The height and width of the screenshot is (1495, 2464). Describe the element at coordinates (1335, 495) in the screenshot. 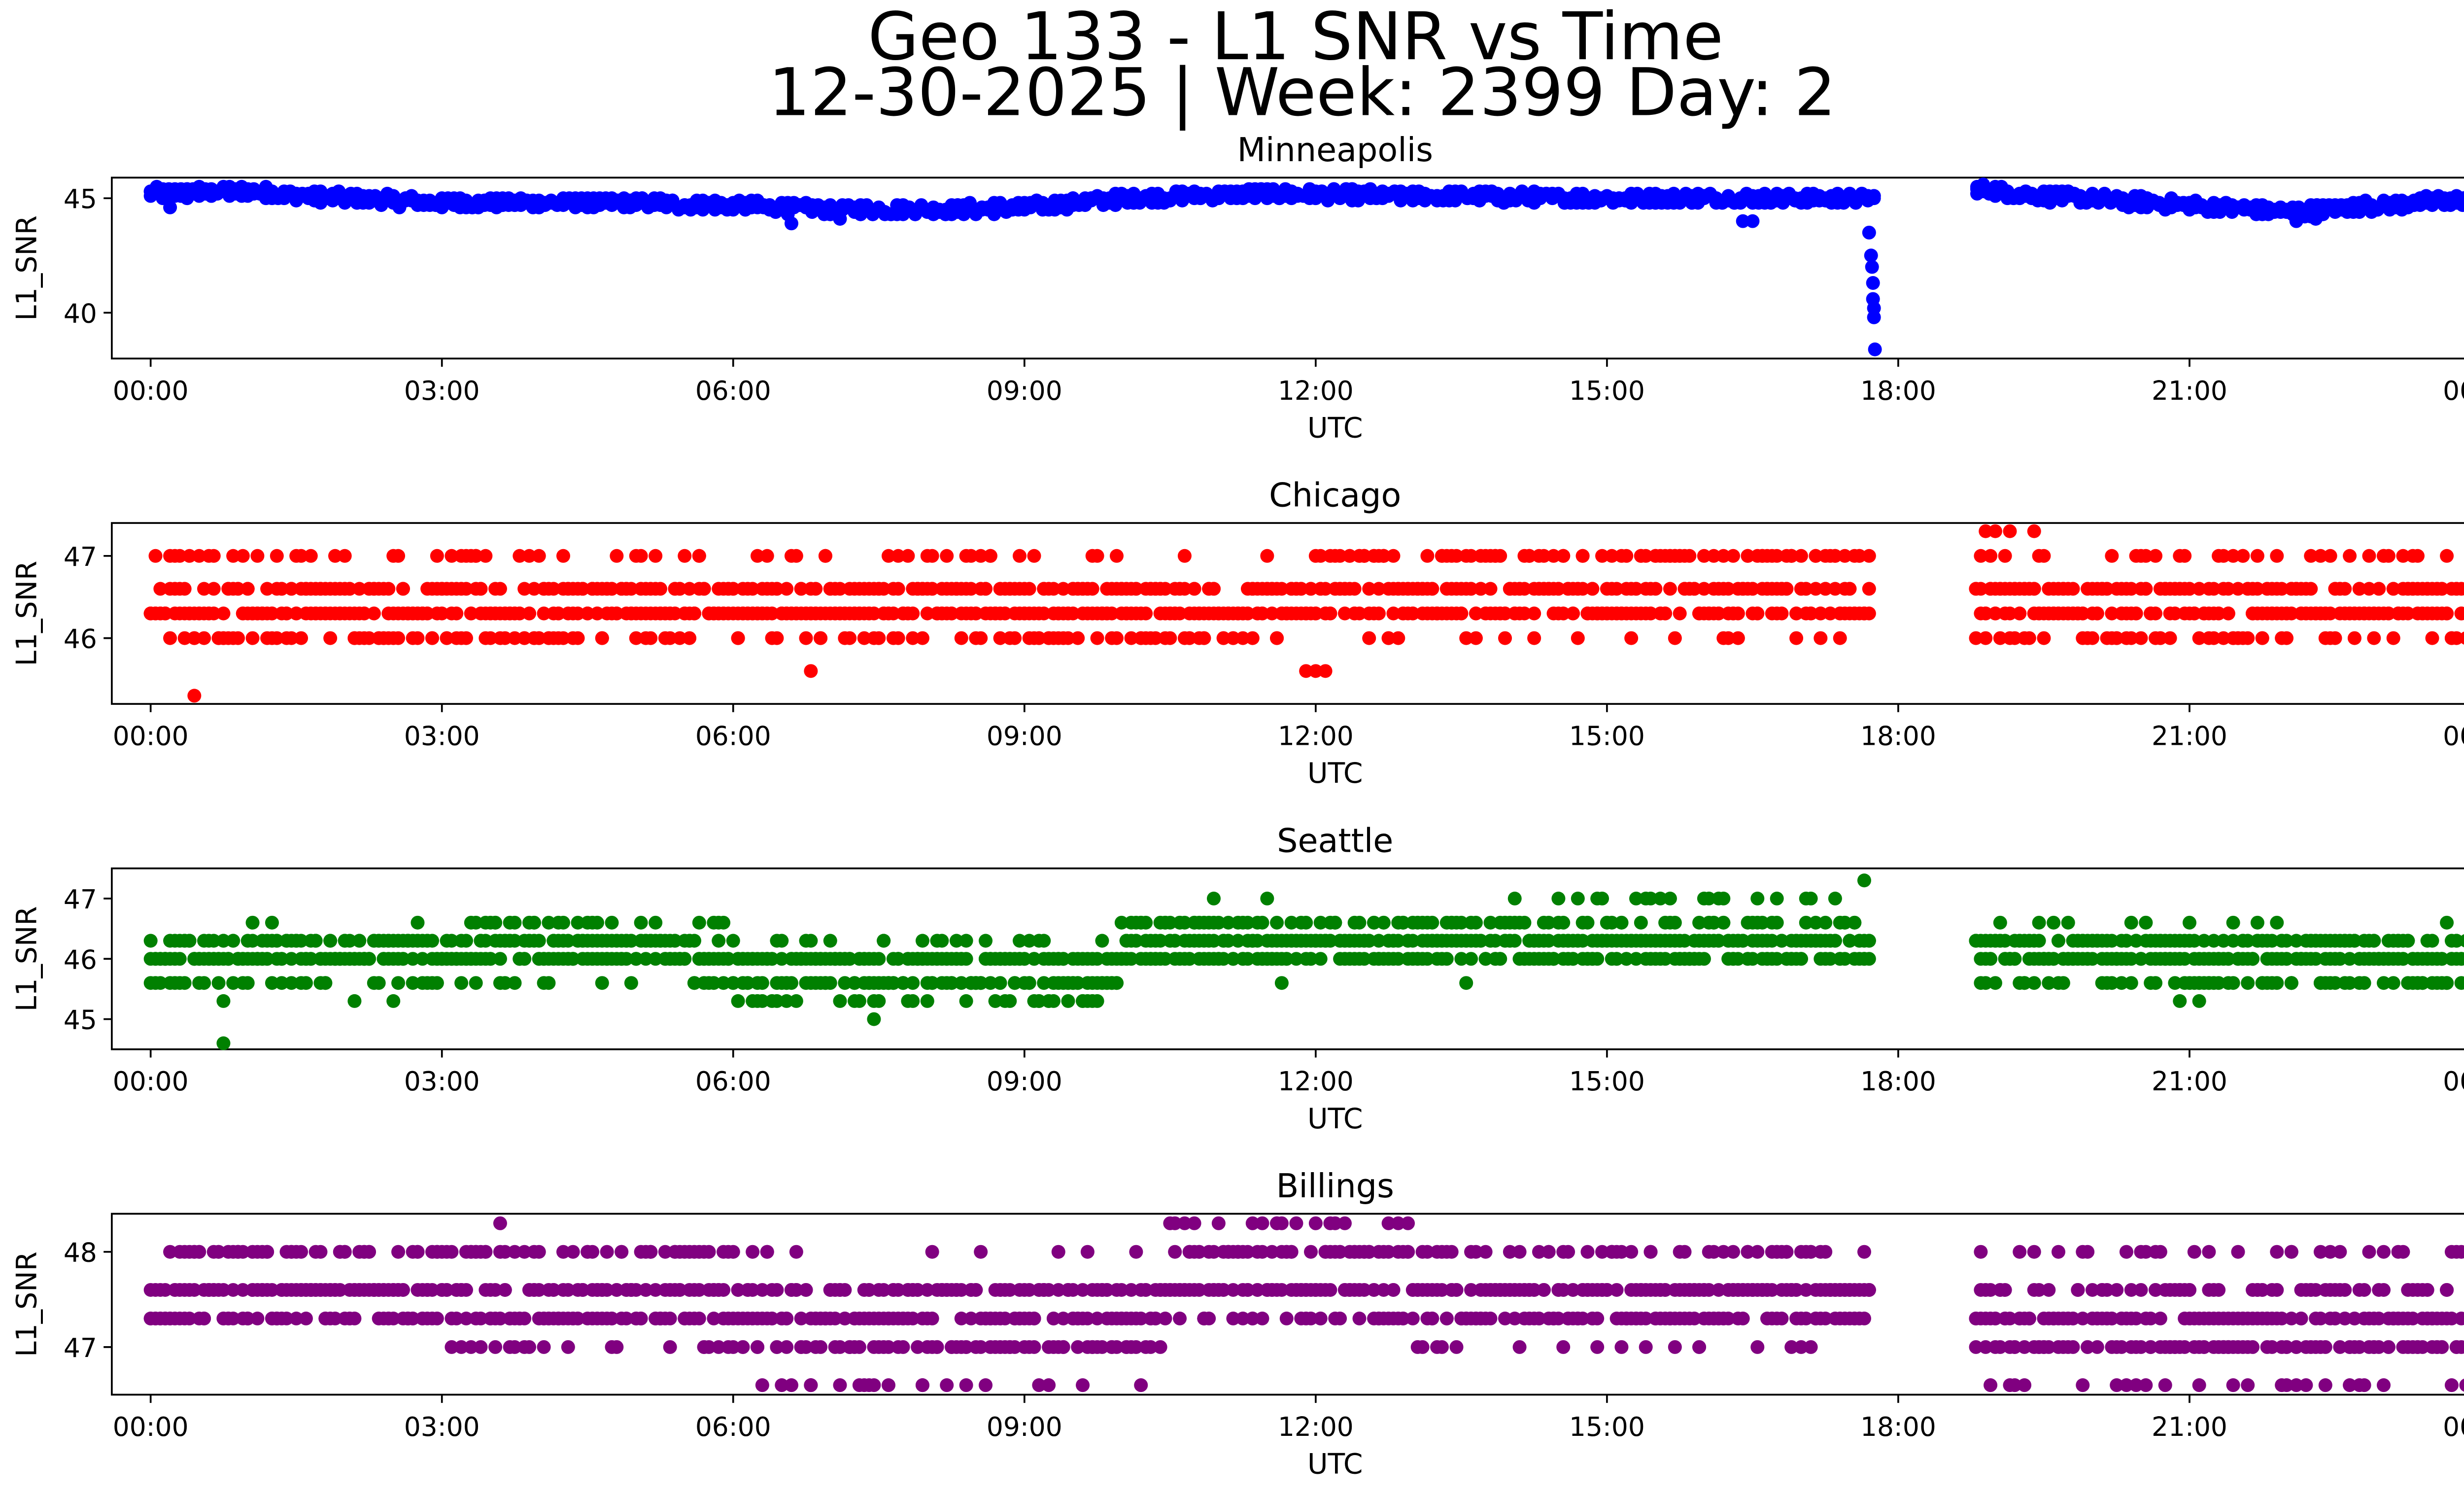

I see `panel-title: Chicago` at that location.